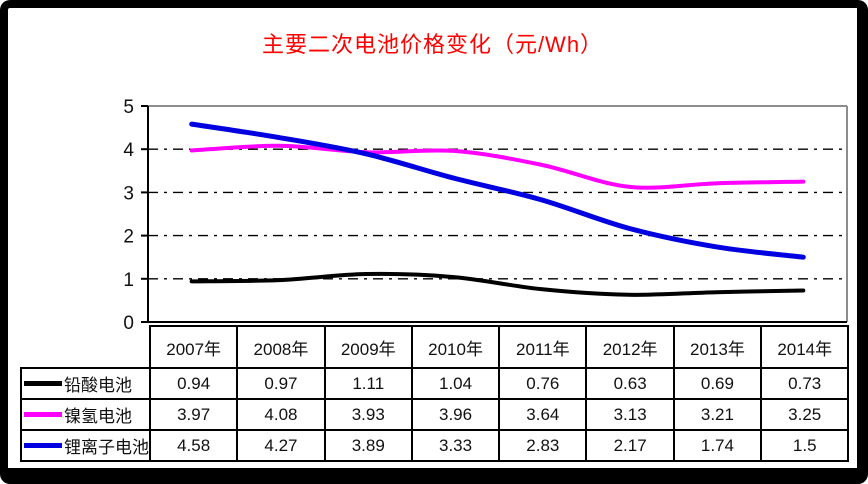 The width and height of the screenshot is (868, 484). What do you see at coordinates (630, 383) in the screenshot?
I see `value-cell: 0.63` at bounding box center [630, 383].